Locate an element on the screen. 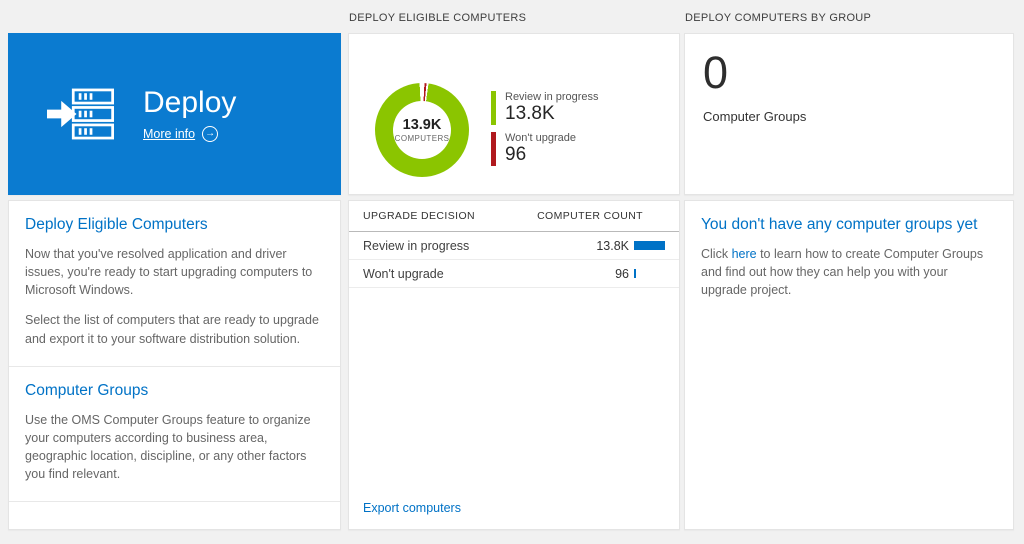  row-label: Won't upgrade is located at coordinates (403, 273).